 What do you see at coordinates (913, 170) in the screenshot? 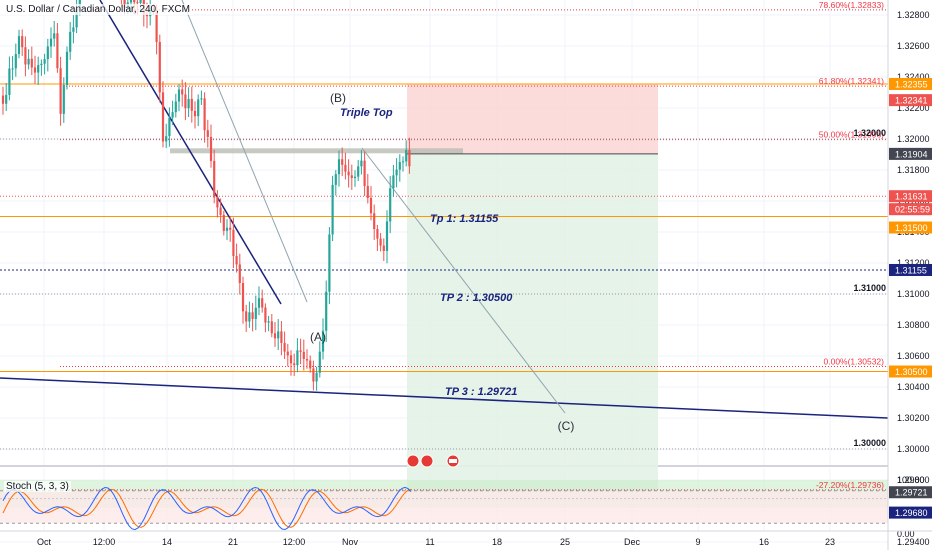
I see `price-tick-label: 1.31800` at bounding box center [913, 170].